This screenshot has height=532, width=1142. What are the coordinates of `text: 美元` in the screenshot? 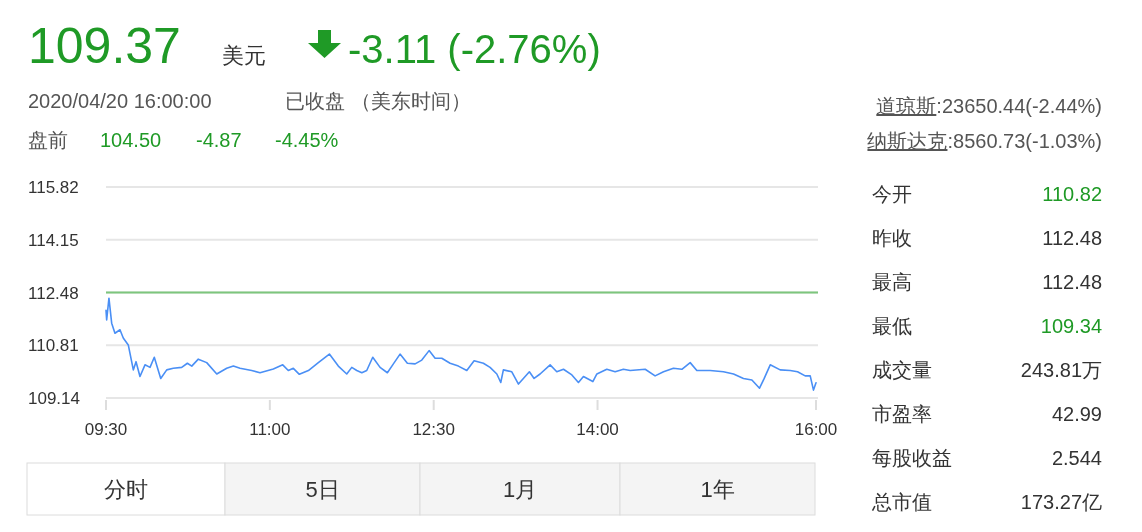 It's located at (244, 55).